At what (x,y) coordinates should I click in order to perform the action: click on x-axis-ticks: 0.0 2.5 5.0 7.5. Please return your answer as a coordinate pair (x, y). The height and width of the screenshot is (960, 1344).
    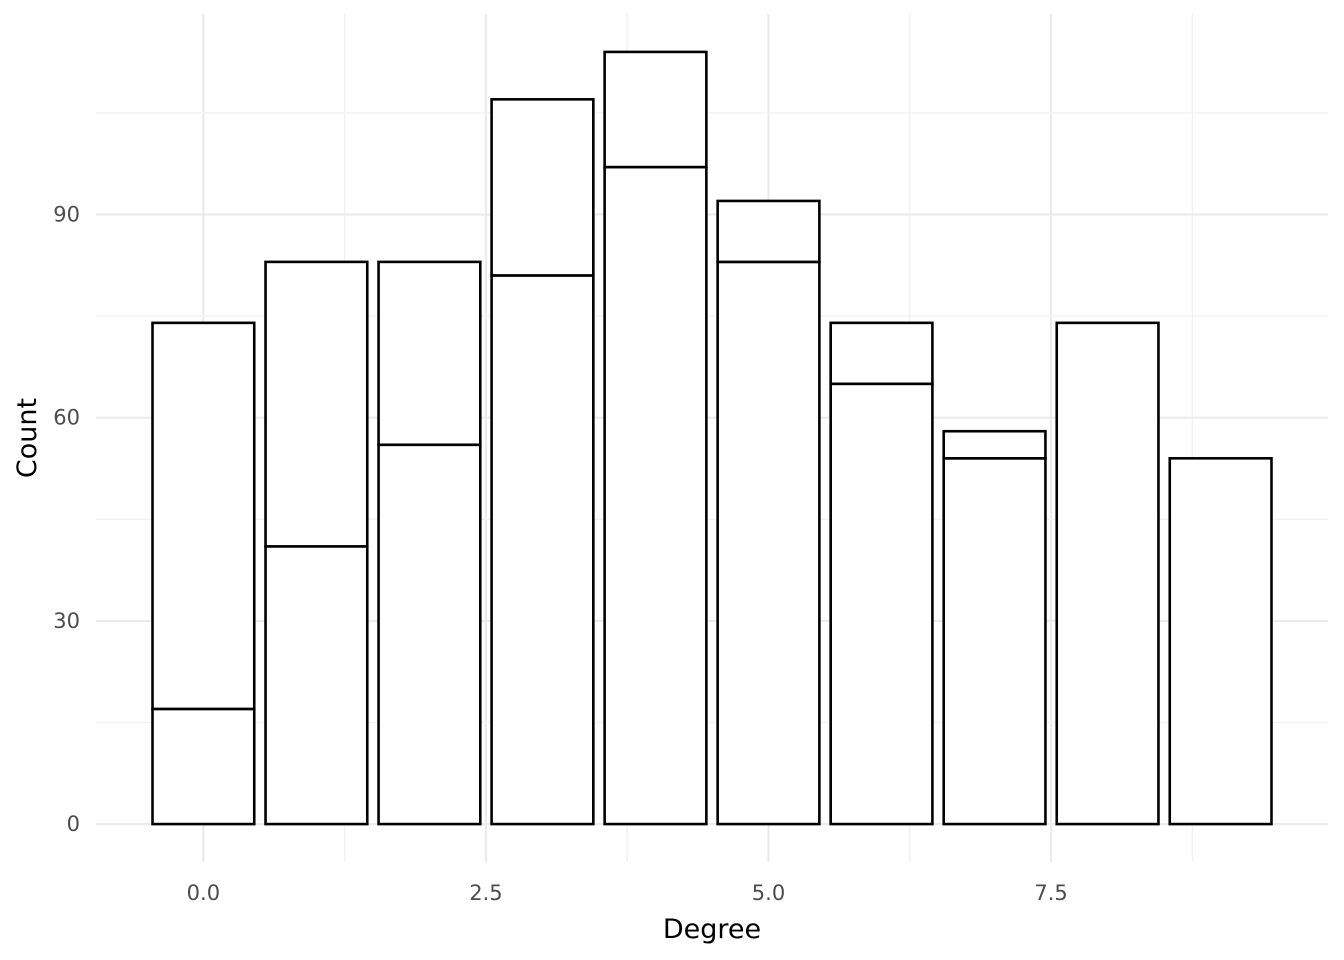
    Looking at the image, I should click on (627, 893).